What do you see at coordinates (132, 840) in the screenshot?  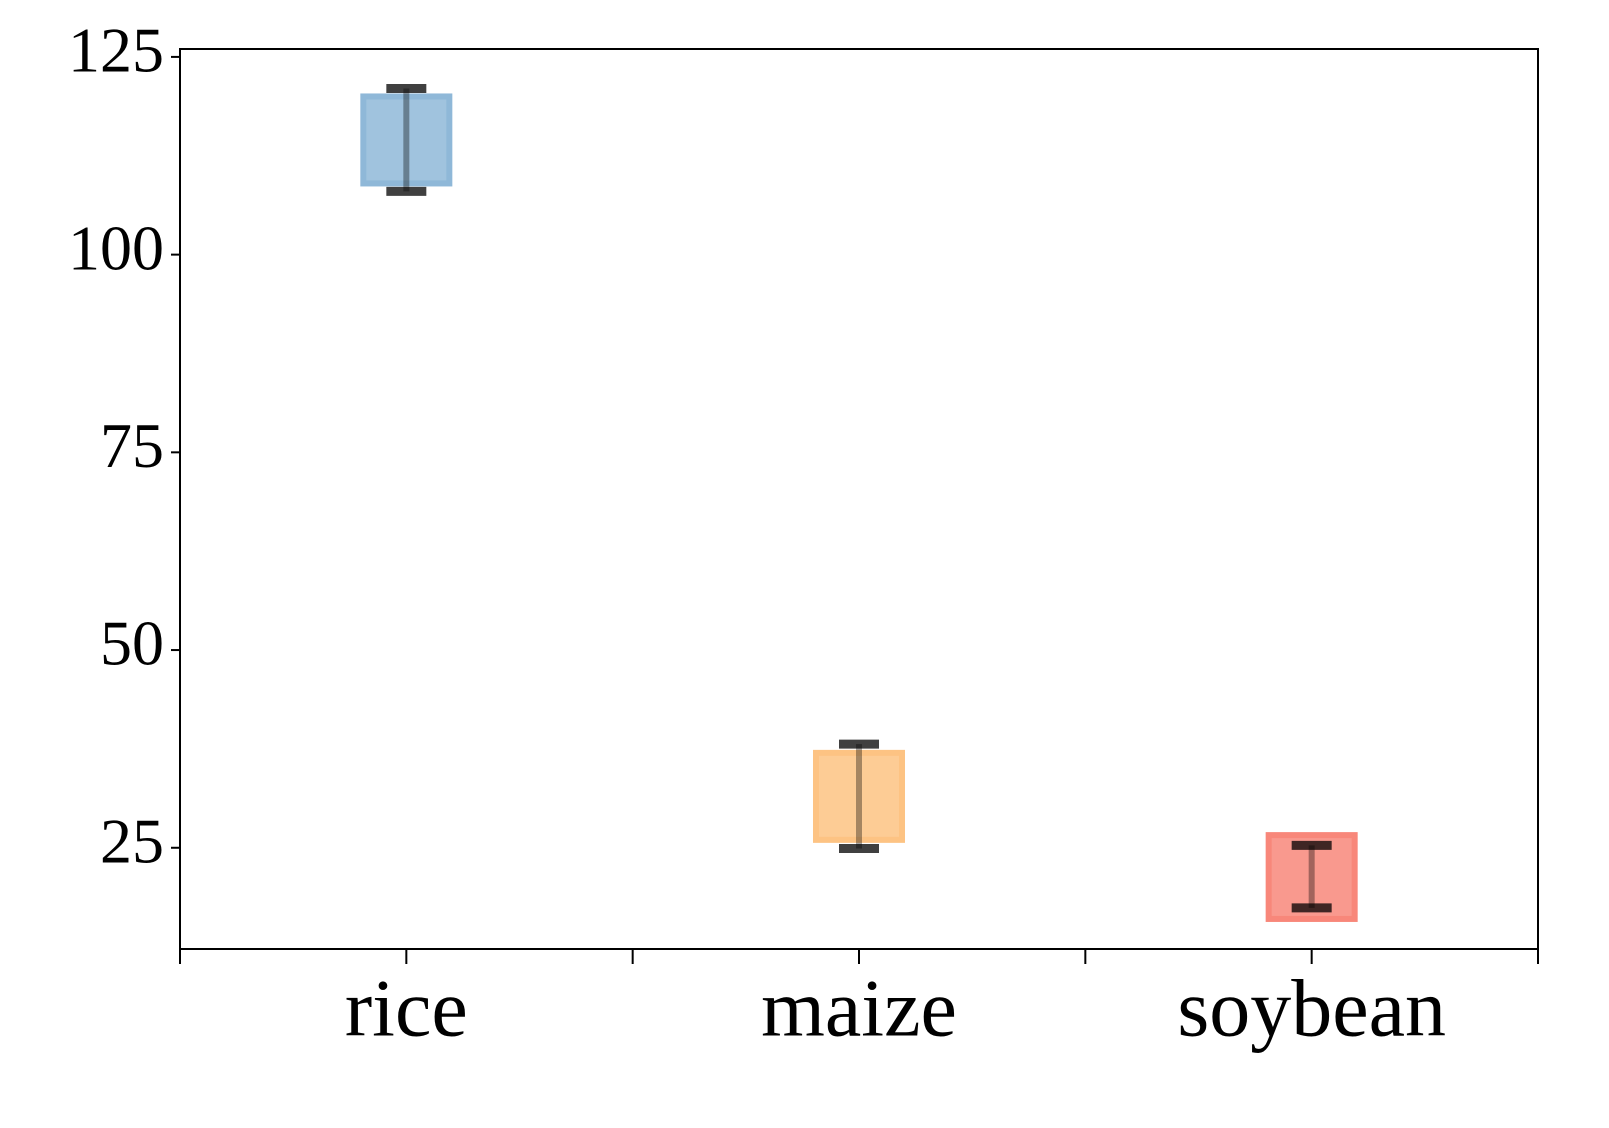 I see `y-tick-label: 25` at bounding box center [132, 840].